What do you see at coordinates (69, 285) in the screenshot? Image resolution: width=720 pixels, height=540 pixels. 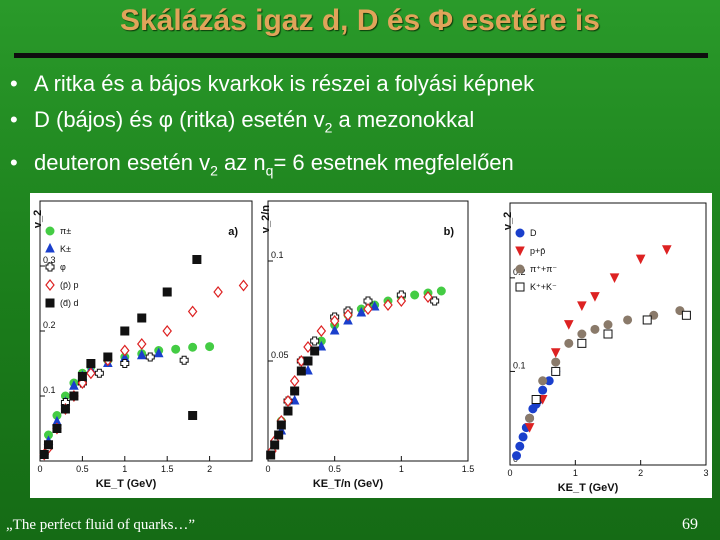 I see `legend-entry: (p̄) p` at bounding box center [69, 285].